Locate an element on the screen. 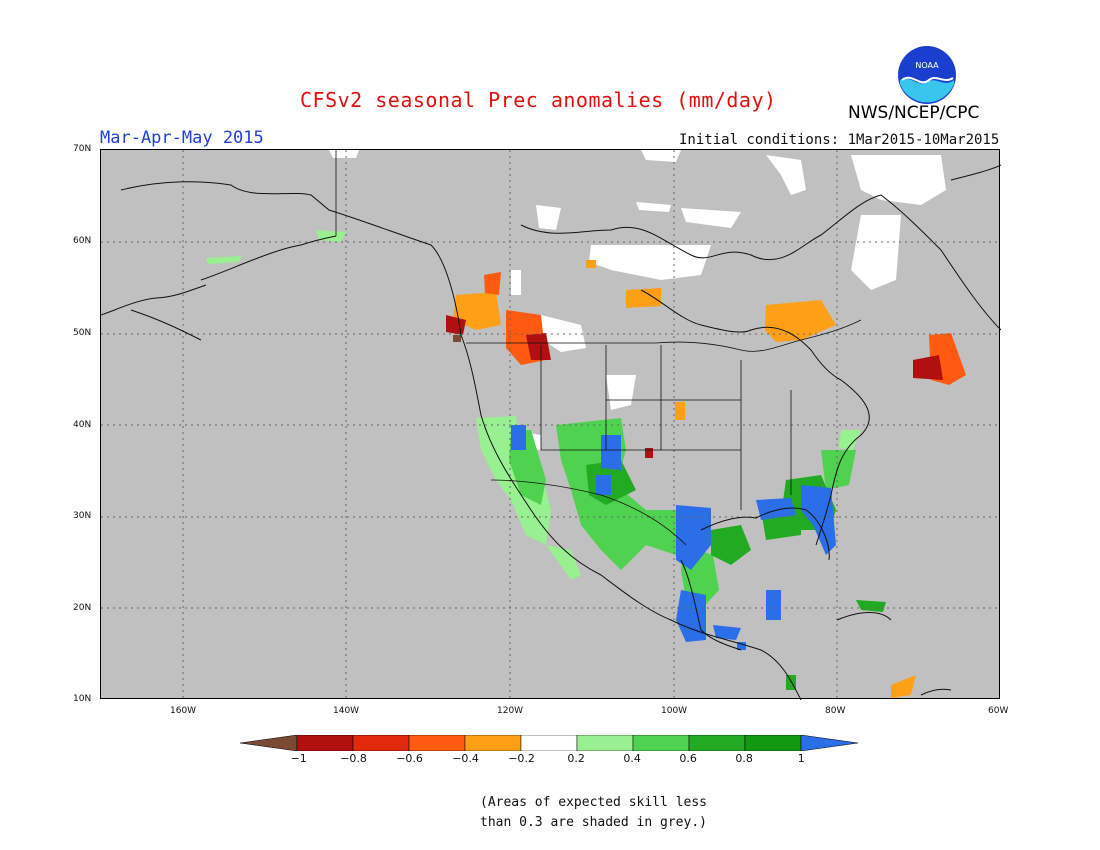 This screenshot has width=1100, height=850. legend-tick-label: 0.4 is located at coordinates (632, 758).